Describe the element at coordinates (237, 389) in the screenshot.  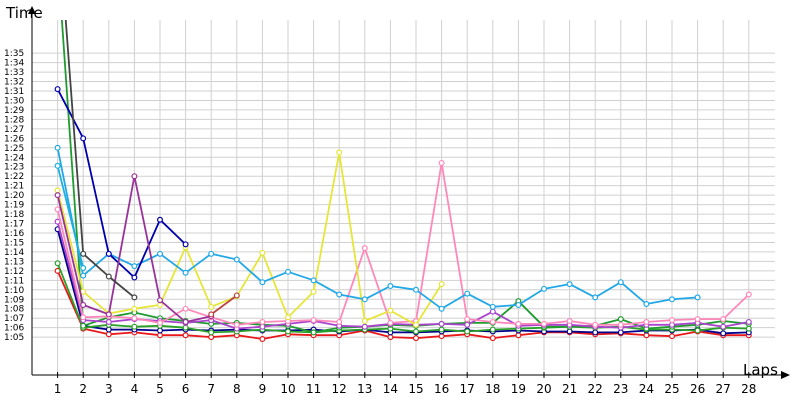
I see `x-tick-label: 8` at that location.